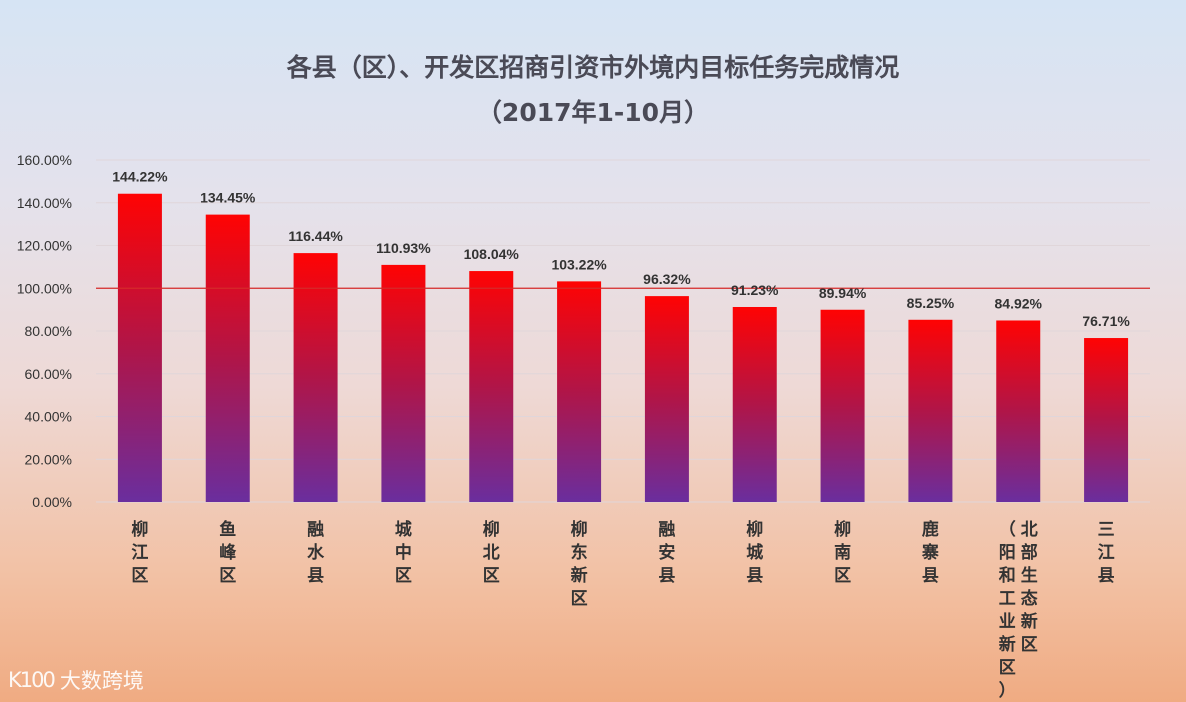 Image resolution: width=1186 pixels, height=702 pixels. I want to click on x-tick-label-char: 部, so click(1029, 552).